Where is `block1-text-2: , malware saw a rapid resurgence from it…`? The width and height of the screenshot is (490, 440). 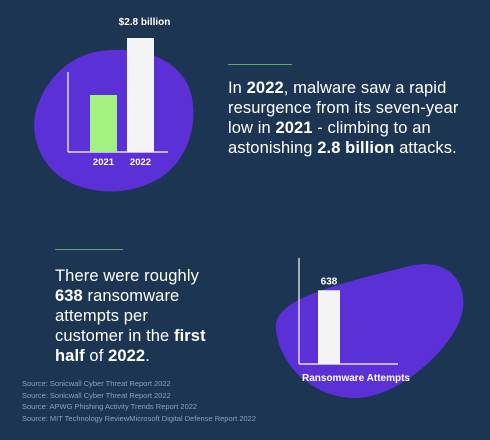
block1-text-2: , malware saw a rapid resurgence from it… is located at coordinates (343, 108).